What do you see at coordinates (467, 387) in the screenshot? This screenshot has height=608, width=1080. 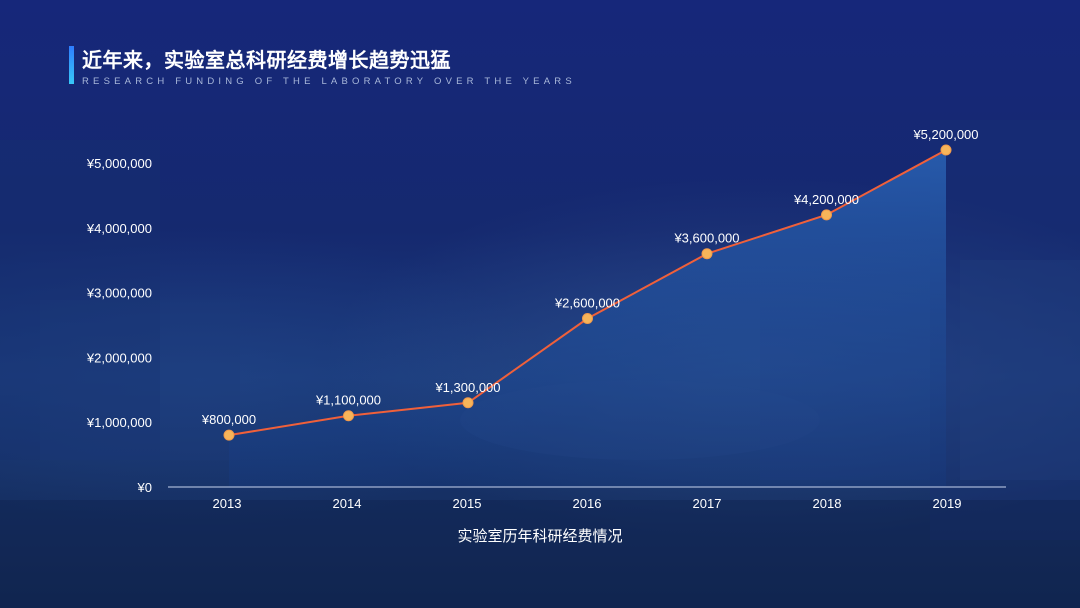 I see `data-label: ¥1,300,000` at bounding box center [467, 387].